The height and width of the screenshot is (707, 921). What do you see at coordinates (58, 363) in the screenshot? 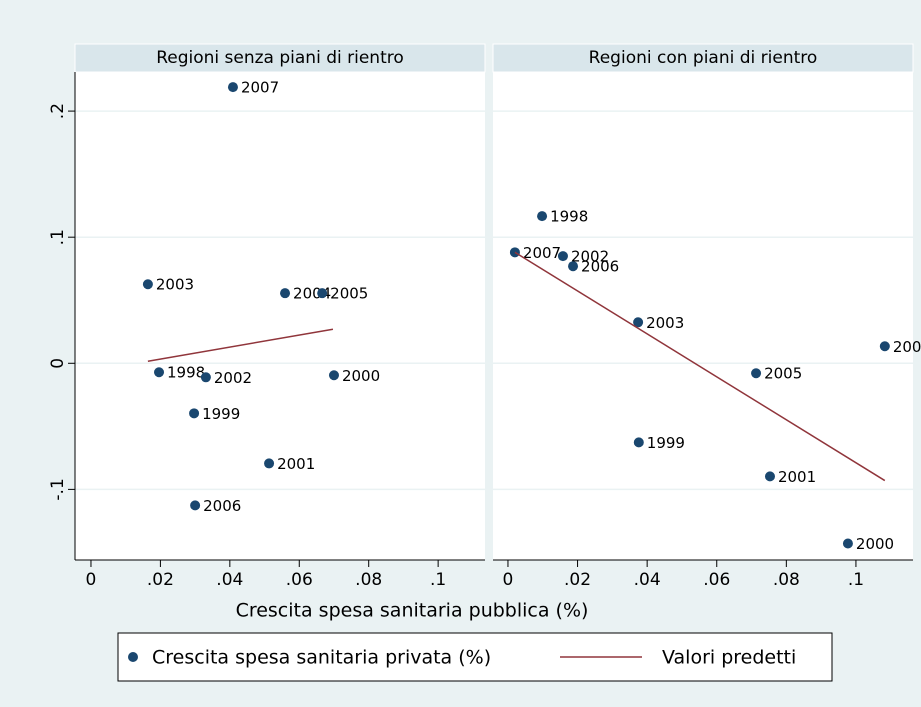
I see `y-tick-label: 0` at bounding box center [58, 363].